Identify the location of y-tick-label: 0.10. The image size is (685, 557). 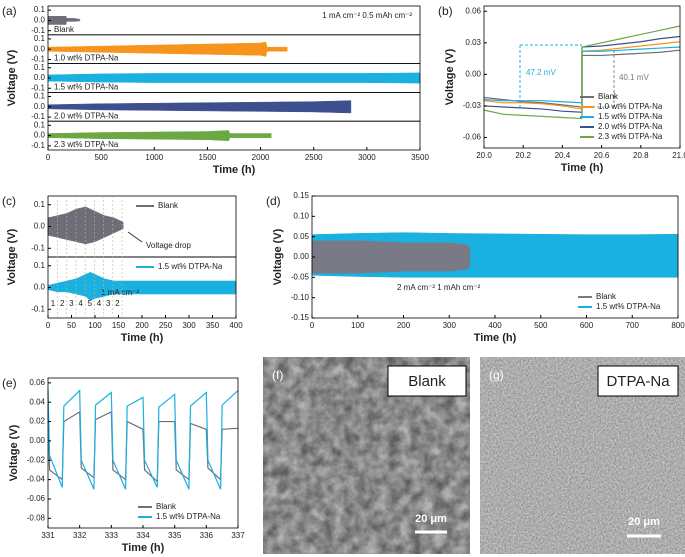
(301, 215).